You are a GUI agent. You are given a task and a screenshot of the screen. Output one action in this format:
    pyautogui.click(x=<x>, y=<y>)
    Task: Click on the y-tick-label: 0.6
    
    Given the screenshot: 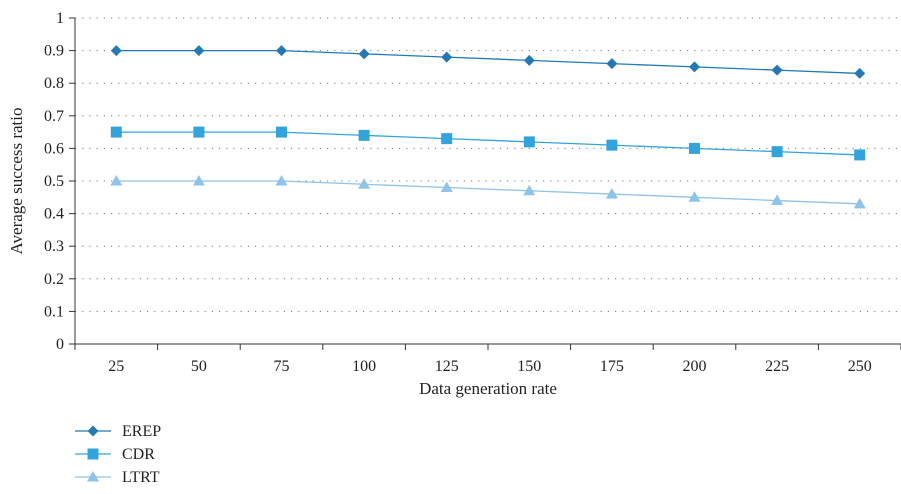 What is the action you would take?
    pyautogui.click(x=54, y=148)
    